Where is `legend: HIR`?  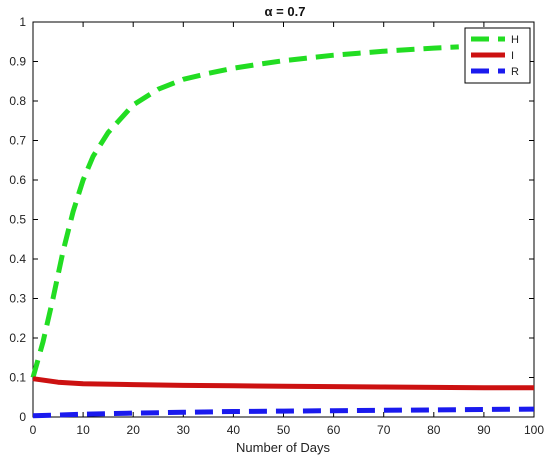
legend: HIR is located at coordinates (497, 55).